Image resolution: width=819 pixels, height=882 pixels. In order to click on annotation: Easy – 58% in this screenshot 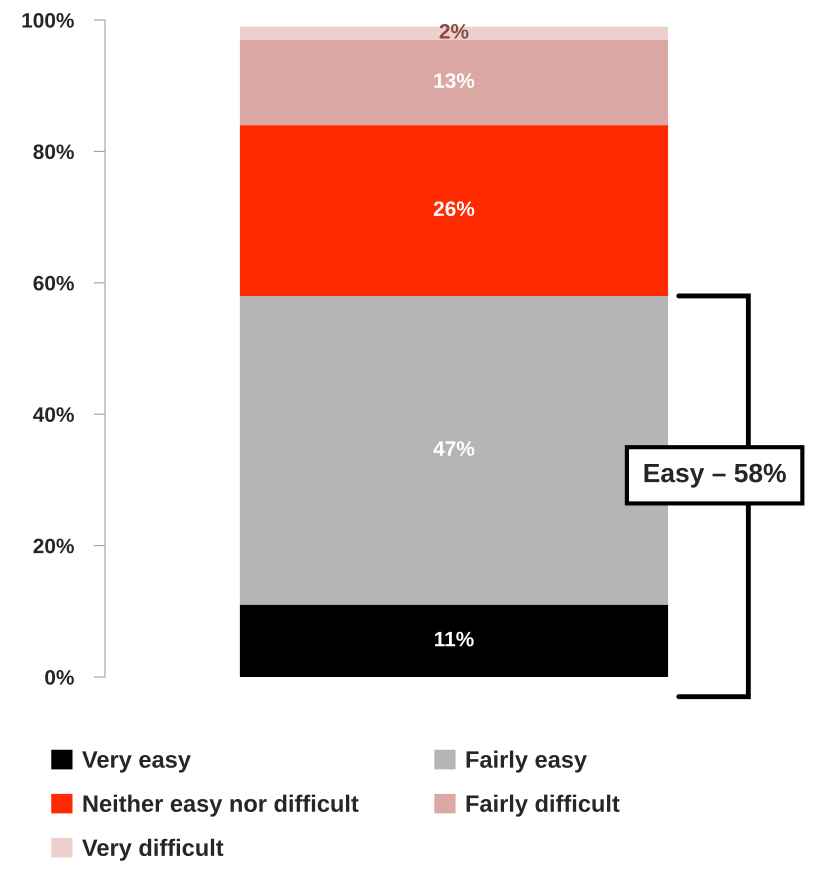, I will do `click(715, 476)`.